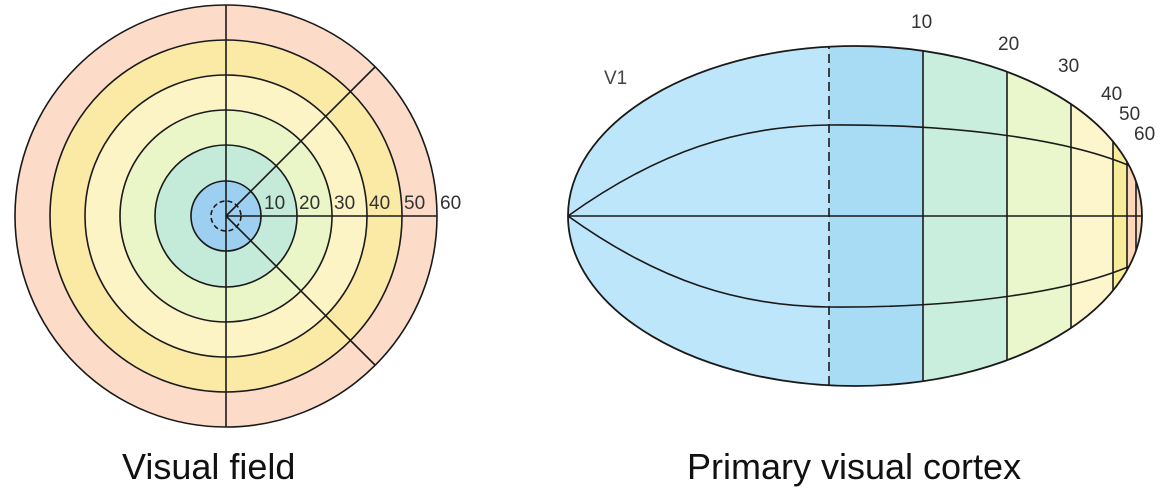 The width and height of the screenshot is (1167, 494). What do you see at coordinates (414, 203) in the screenshot?
I see `ring-label-50: 50` at bounding box center [414, 203].